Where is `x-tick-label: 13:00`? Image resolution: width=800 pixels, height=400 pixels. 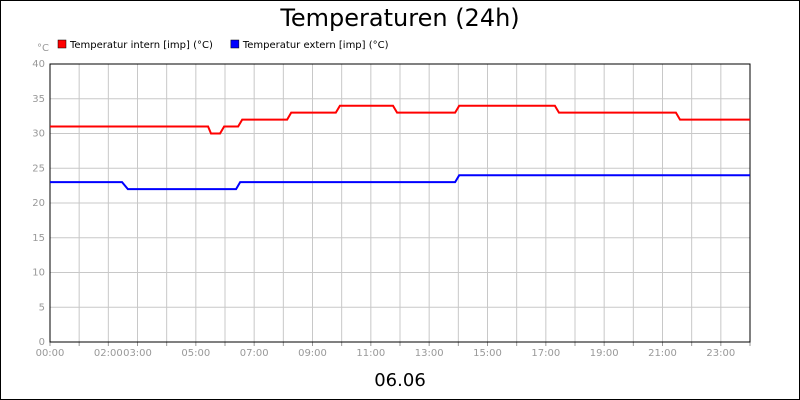 x-tick-label: 13:00 is located at coordinates (429, 353).